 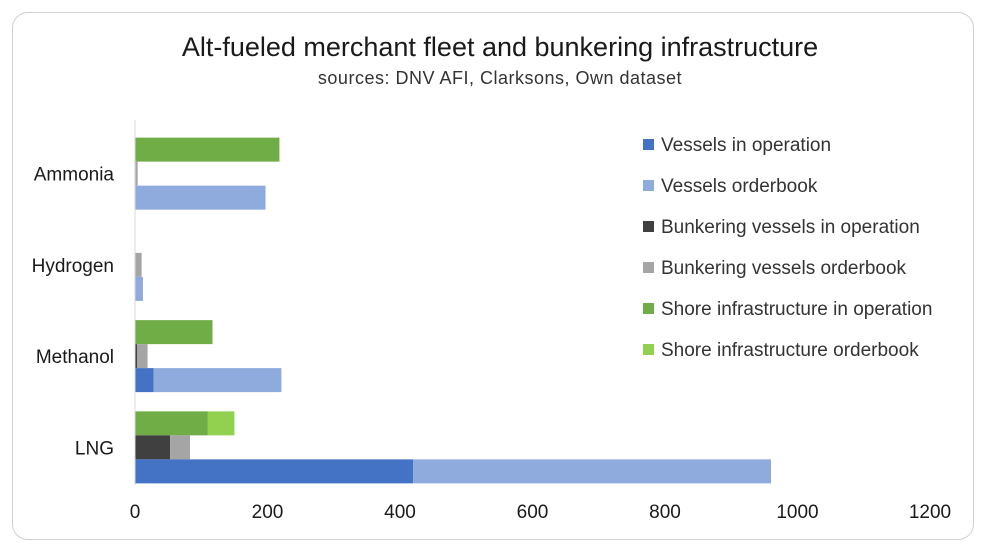 What do you see at coordinates (180, 447) in the screenshot?
I see `bar-lng-bunkering-vessels-orderbook` at bounding box center [180, 447].